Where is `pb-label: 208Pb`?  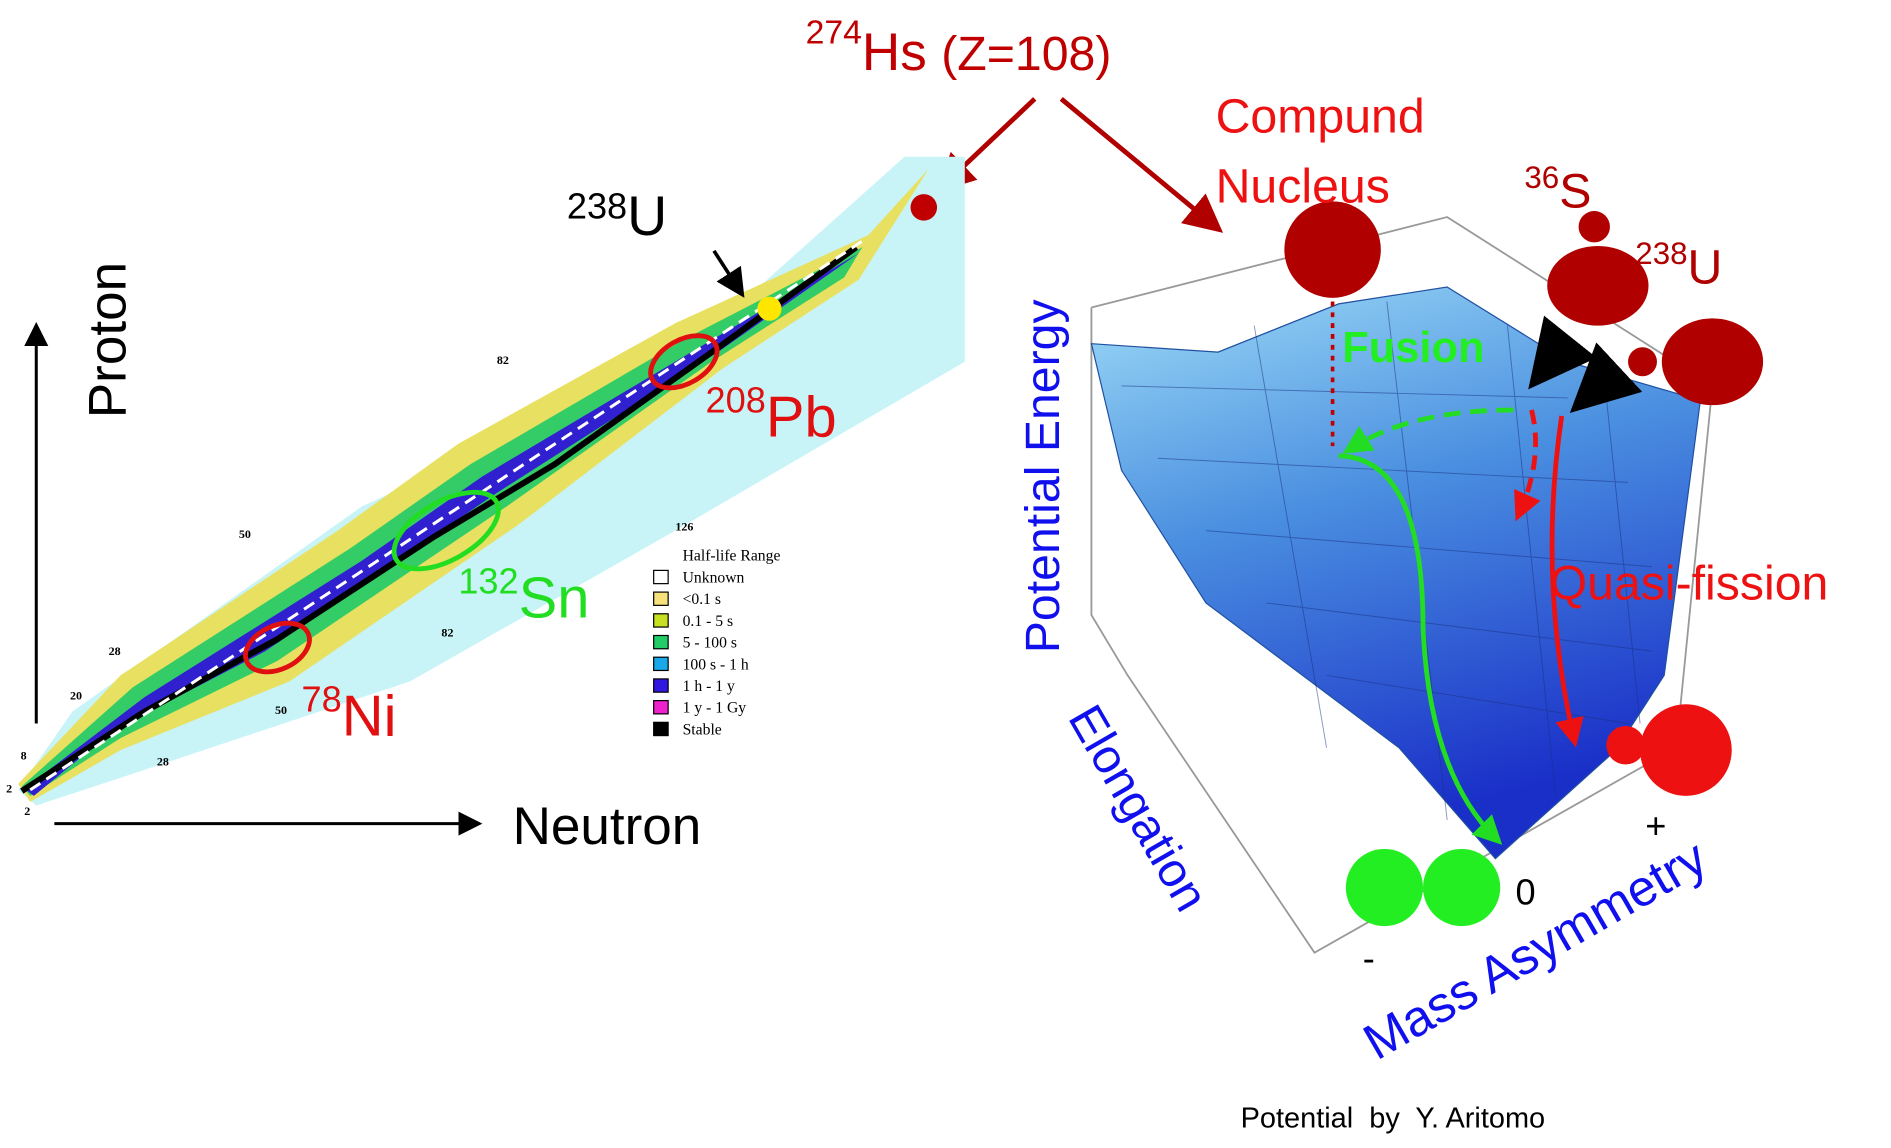
pb-label: 208Pb is located at coordinates (771, 414).